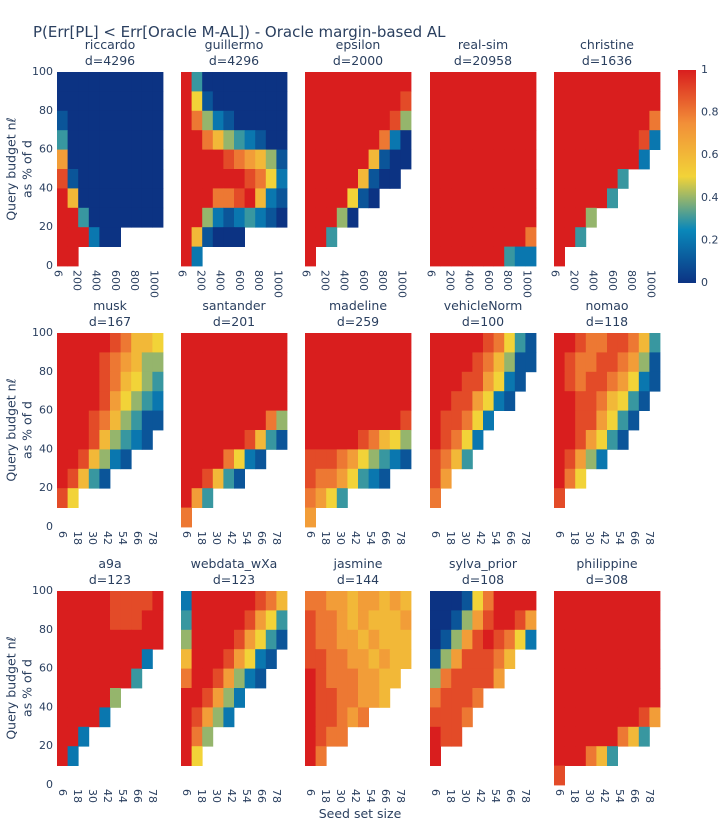 The height and width of the screenshot is (835, 720). What do you see at coordinates (344, 280) in the screenshot?
I see `x-tick-label: 400` at bounding box center [344, 280].